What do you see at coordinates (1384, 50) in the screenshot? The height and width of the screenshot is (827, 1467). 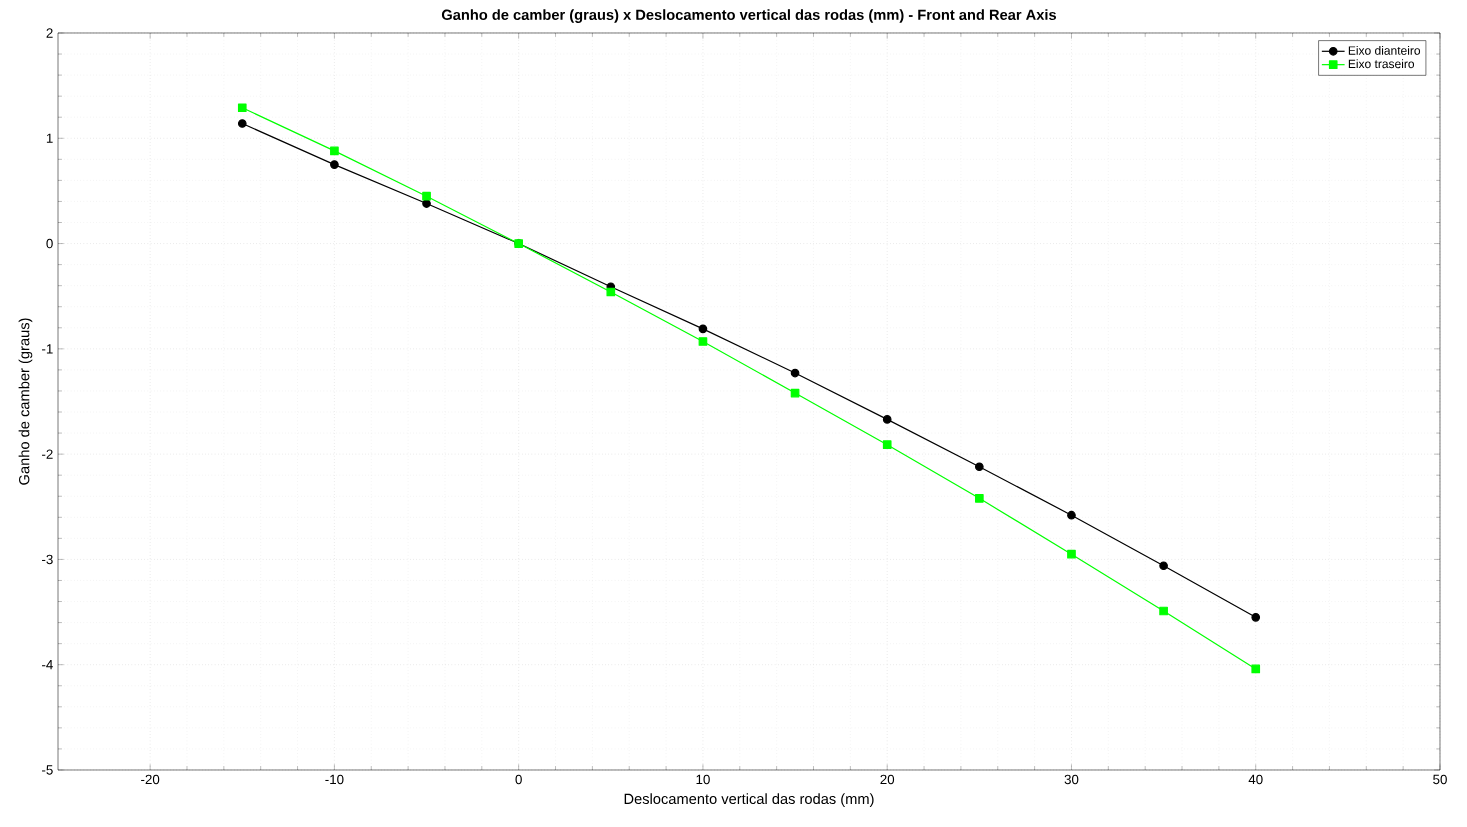 I see `legend-label: Eixo dianteiro` at bounding box center [1384, 50].